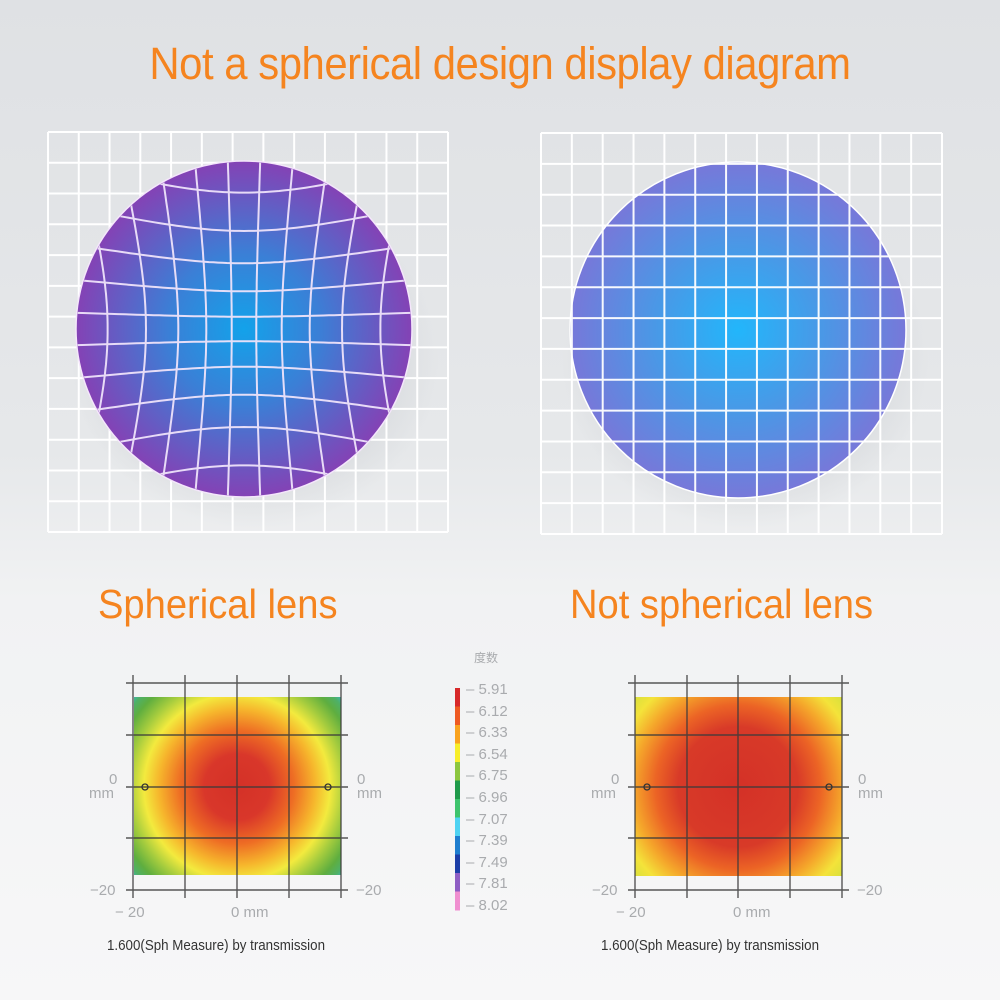 The width and height of the screenshot is (1000, 1000). What do you see at coordinates (218, 604) in the screenshot?
I see `spherical-lens-caption: Spherical lens` at bounding box center [218, 604].